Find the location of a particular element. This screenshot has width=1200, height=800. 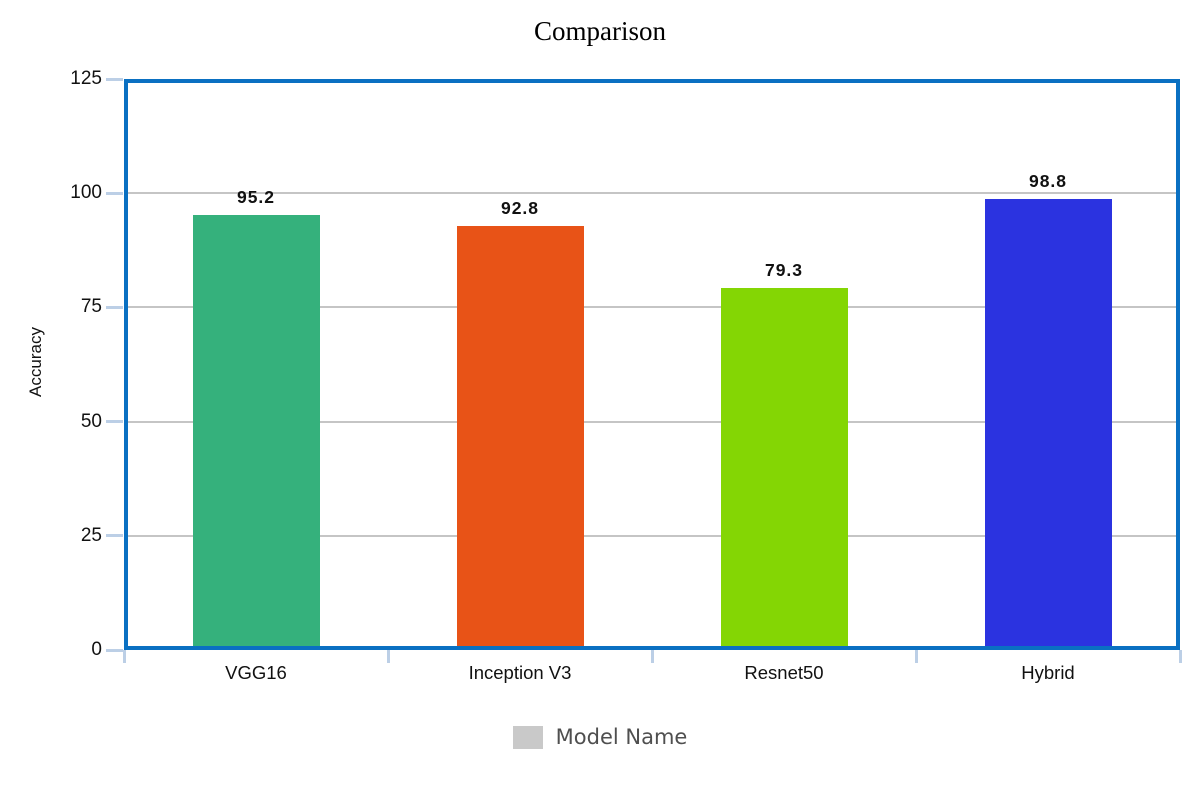

legend-label: Model Name is located at coordinates (621, 737).